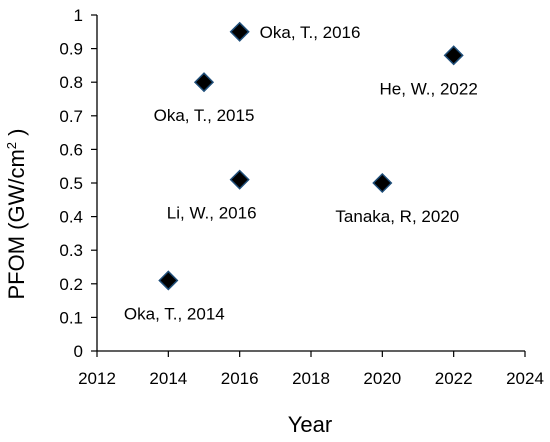  I want to click on y-axis-title: PFOM (GW/cm2 ), so click(16, 214).